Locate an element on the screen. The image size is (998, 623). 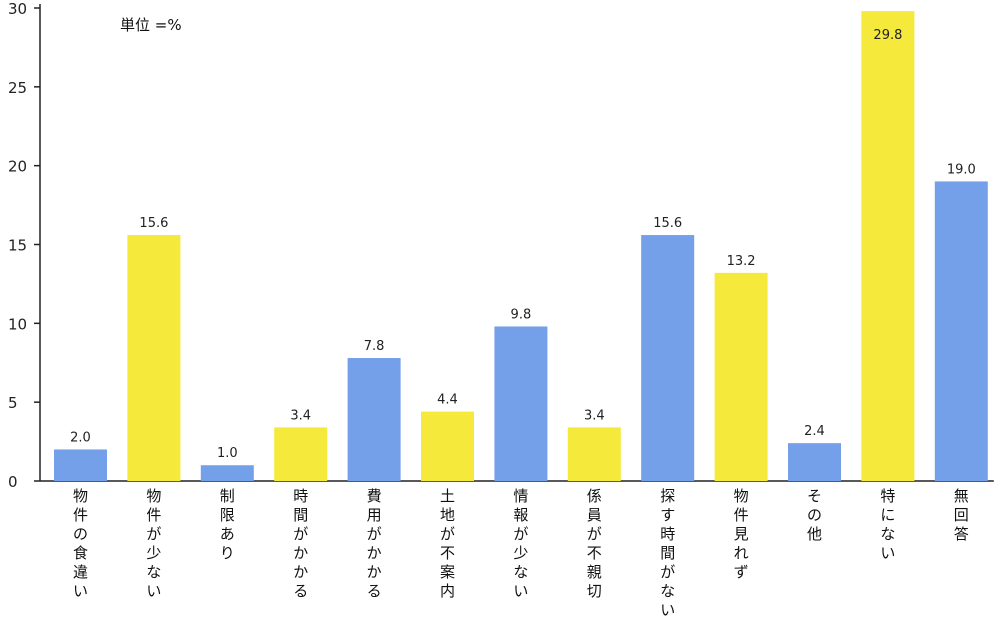
bar-value-label: 19.0 is located at coordinates (961, 169).